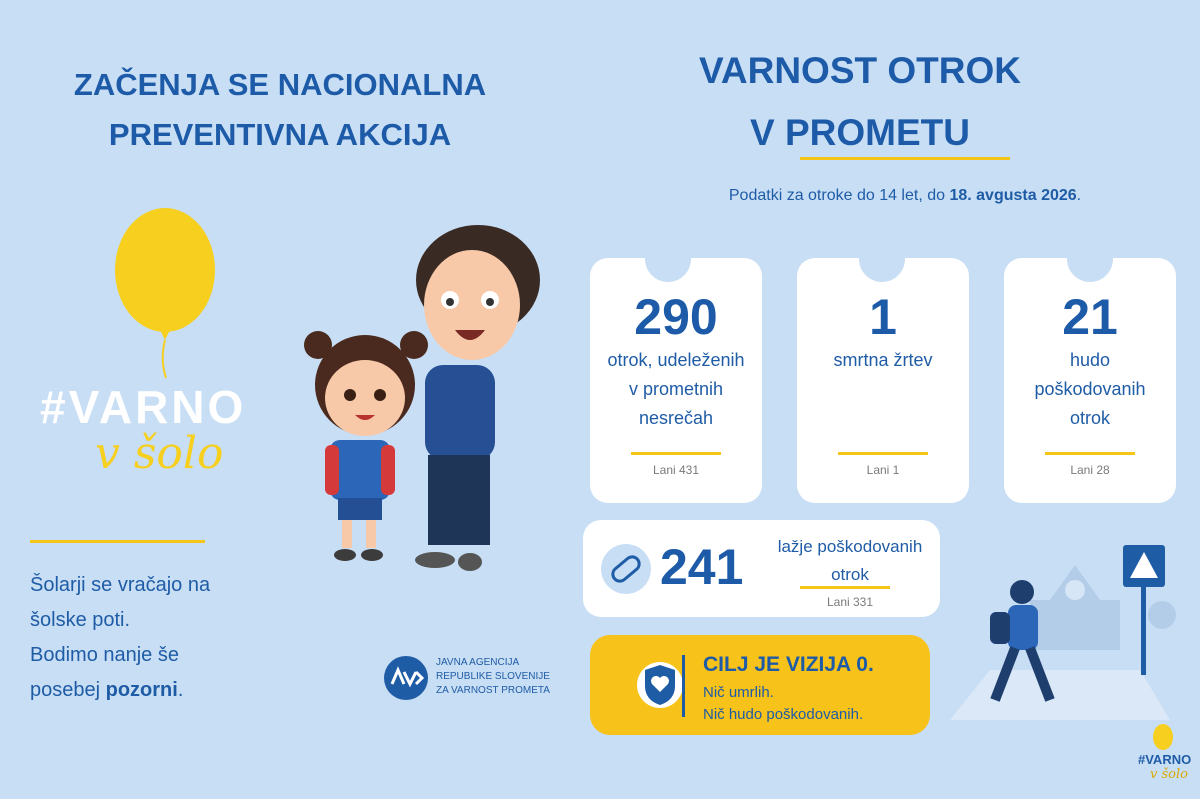 This screenshot has width=1200, height=799. I want to click on stat-previous: Lani 431, so click(676, 470).